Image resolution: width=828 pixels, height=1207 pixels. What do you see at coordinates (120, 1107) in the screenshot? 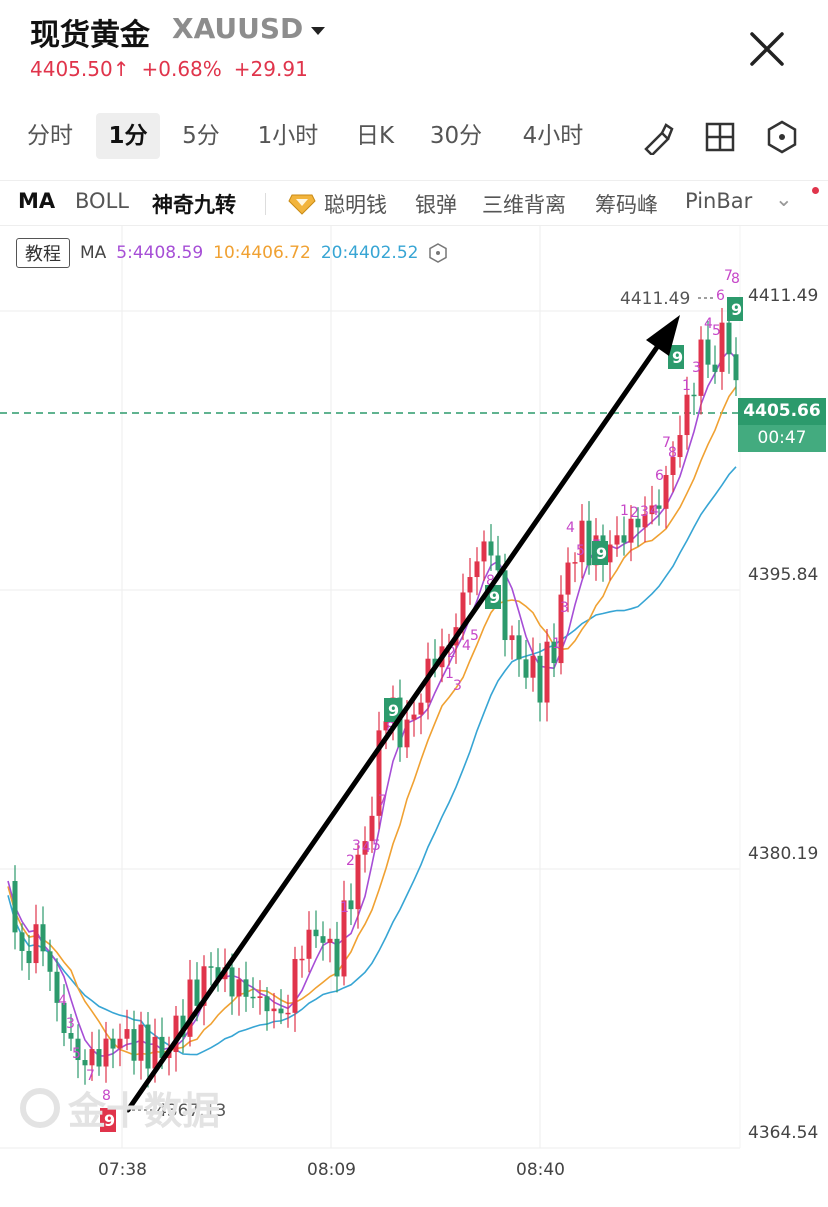
I see `watermark: 金十数据` at bounding box center [120, 1107].